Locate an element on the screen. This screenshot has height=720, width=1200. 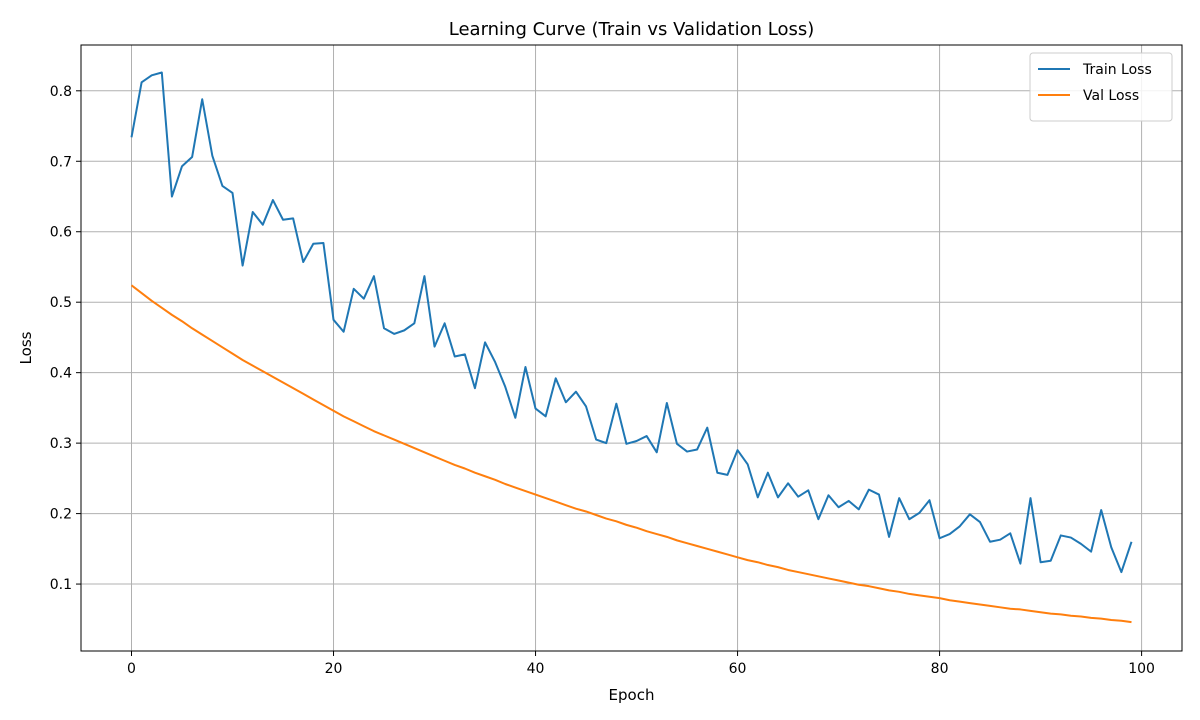
legend: Train Loss Val Loss is located at coordinates (1101, 87).